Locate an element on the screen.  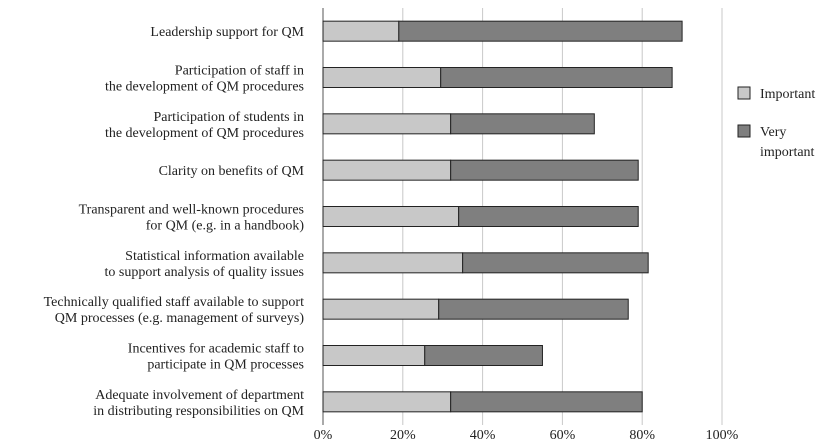
legend-label: Important is located at coordinates (787, 94).